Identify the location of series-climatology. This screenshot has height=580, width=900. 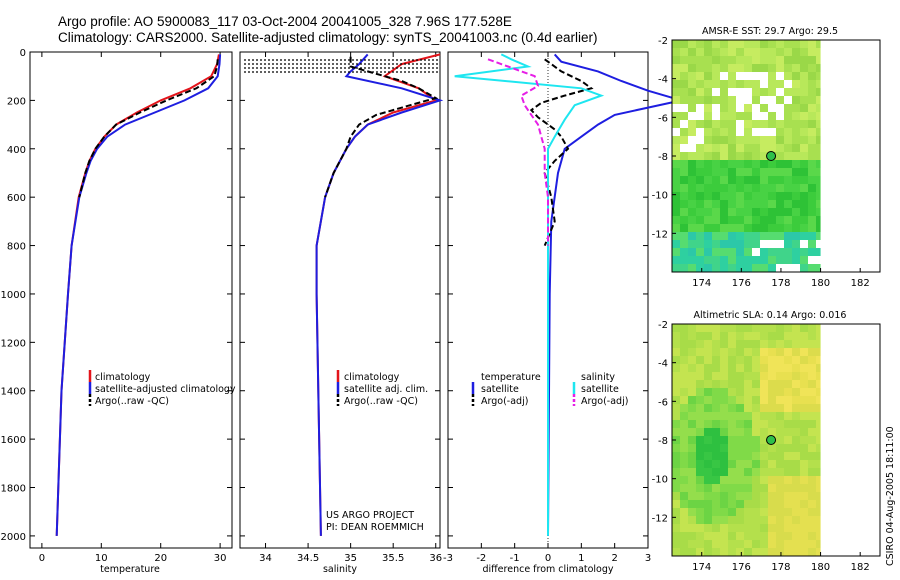
(378, 294).